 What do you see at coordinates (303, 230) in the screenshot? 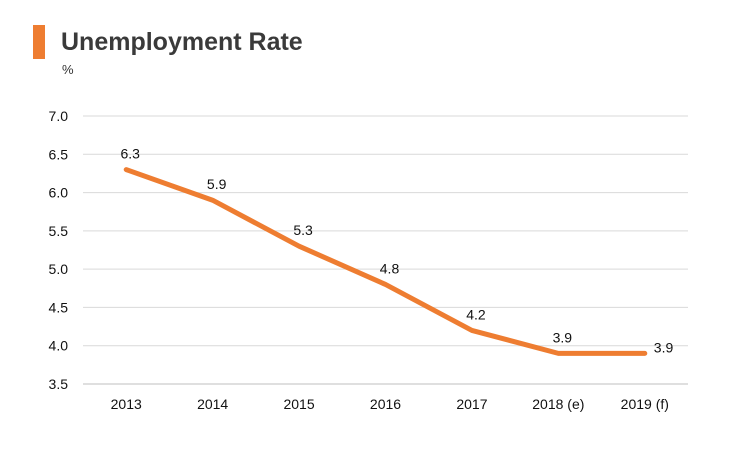
I see `data-label: 5.3` at bounding box center [303, 230].